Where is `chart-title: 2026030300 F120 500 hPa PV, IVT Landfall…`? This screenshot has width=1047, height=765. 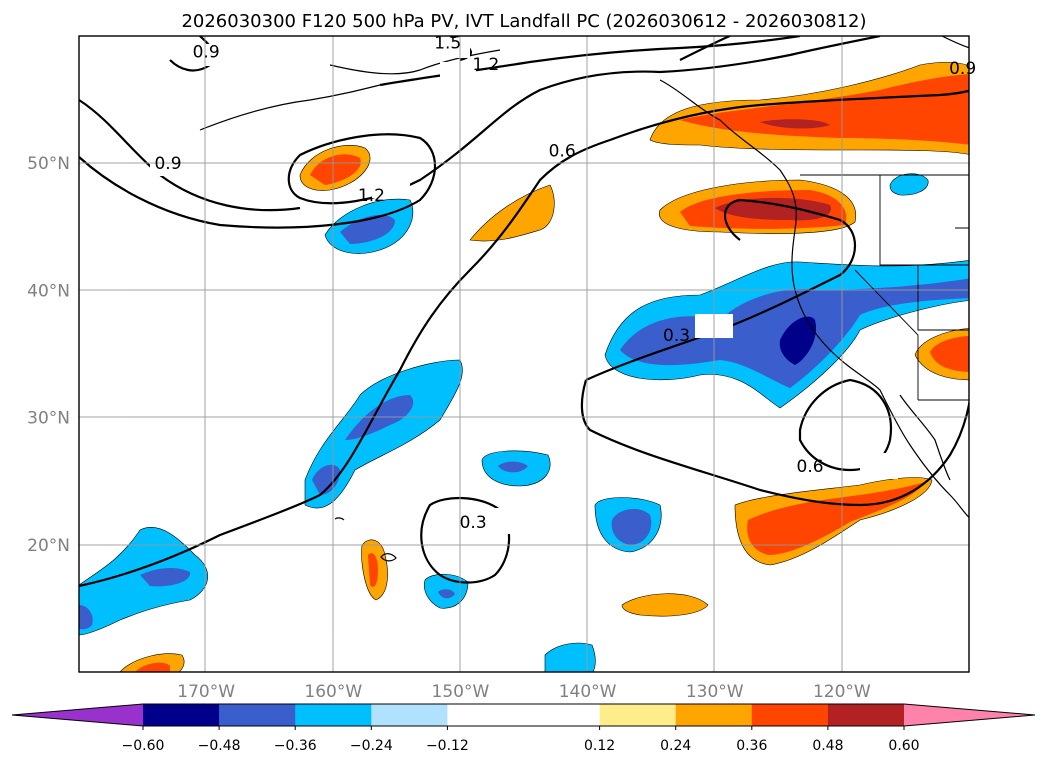 chart-title: 2026030300 F120 500 hPa PV, IVT Landfall… is located at coordinates (523, 21).